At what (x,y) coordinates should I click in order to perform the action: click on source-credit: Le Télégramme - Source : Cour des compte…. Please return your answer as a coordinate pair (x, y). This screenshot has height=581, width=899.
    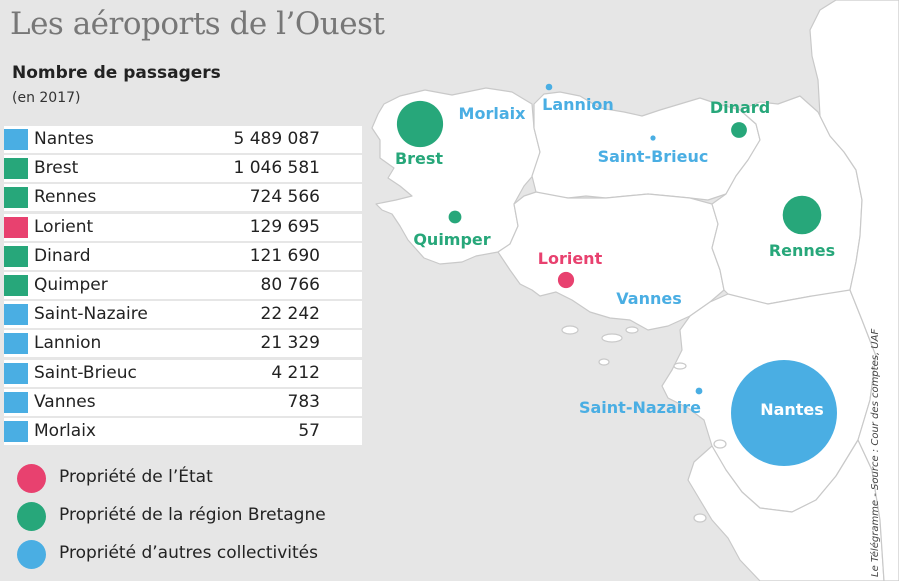
    Looking at the image, I should click on (875, 452).